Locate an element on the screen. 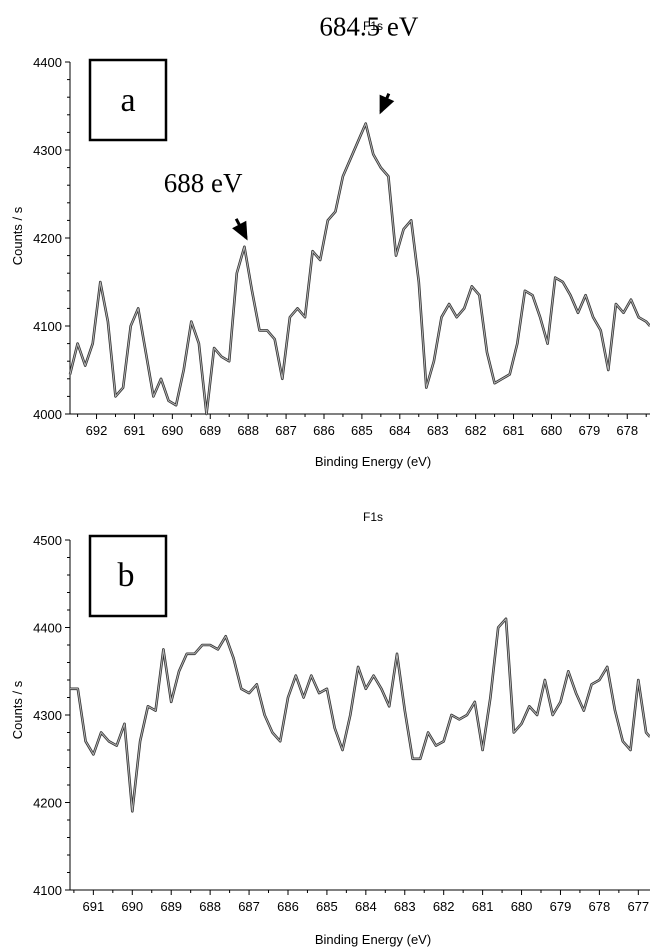 The image size is (650, 950). panel-label: b is located at coordinates (126, 575).